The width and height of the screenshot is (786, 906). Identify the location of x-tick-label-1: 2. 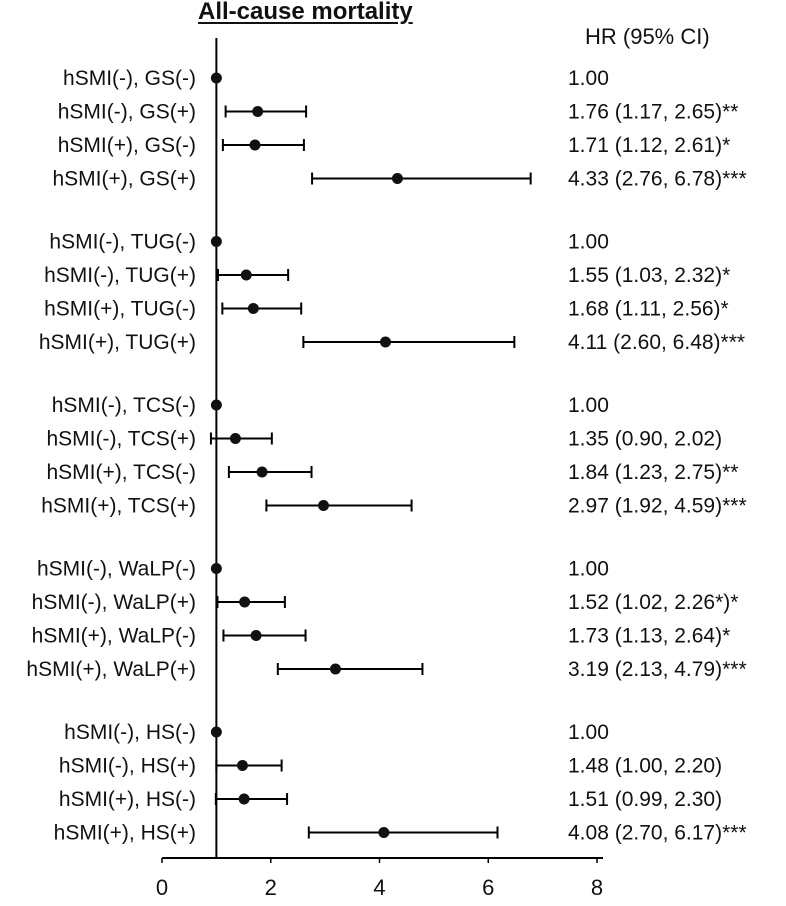
(271, 887).